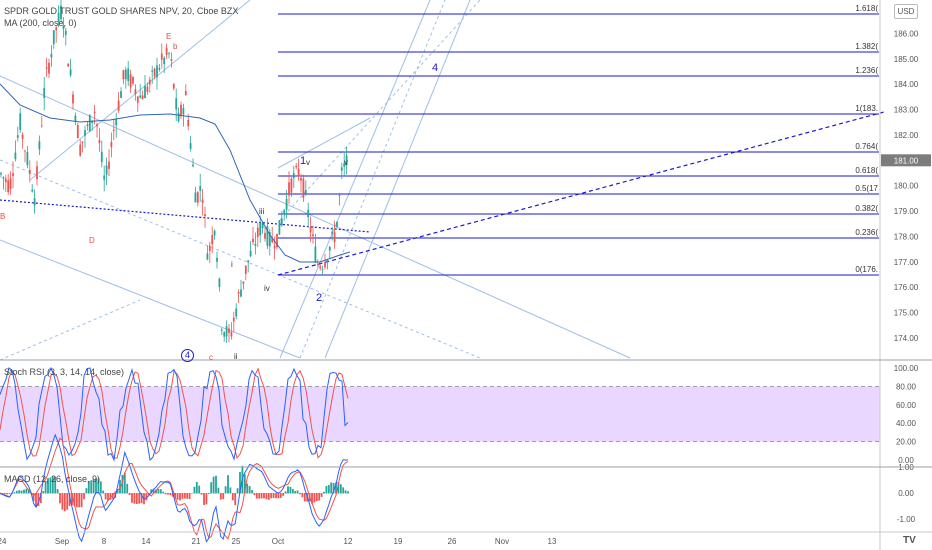 The width and height of the screenshot is (932, 550). What do you see at coordinates (906, 135) in the screenshot?
I see `price-tick-label: 182.00` at bounding box center [906, 135].